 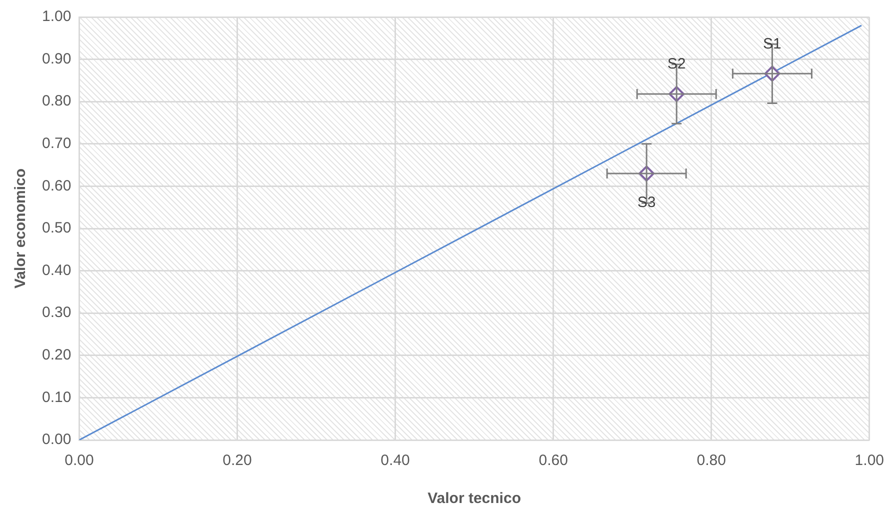 What do you see at coordinates (57, 228) in the screenshot?
I see `y-tick-label: 0.50` at bounding box center [57, 228].